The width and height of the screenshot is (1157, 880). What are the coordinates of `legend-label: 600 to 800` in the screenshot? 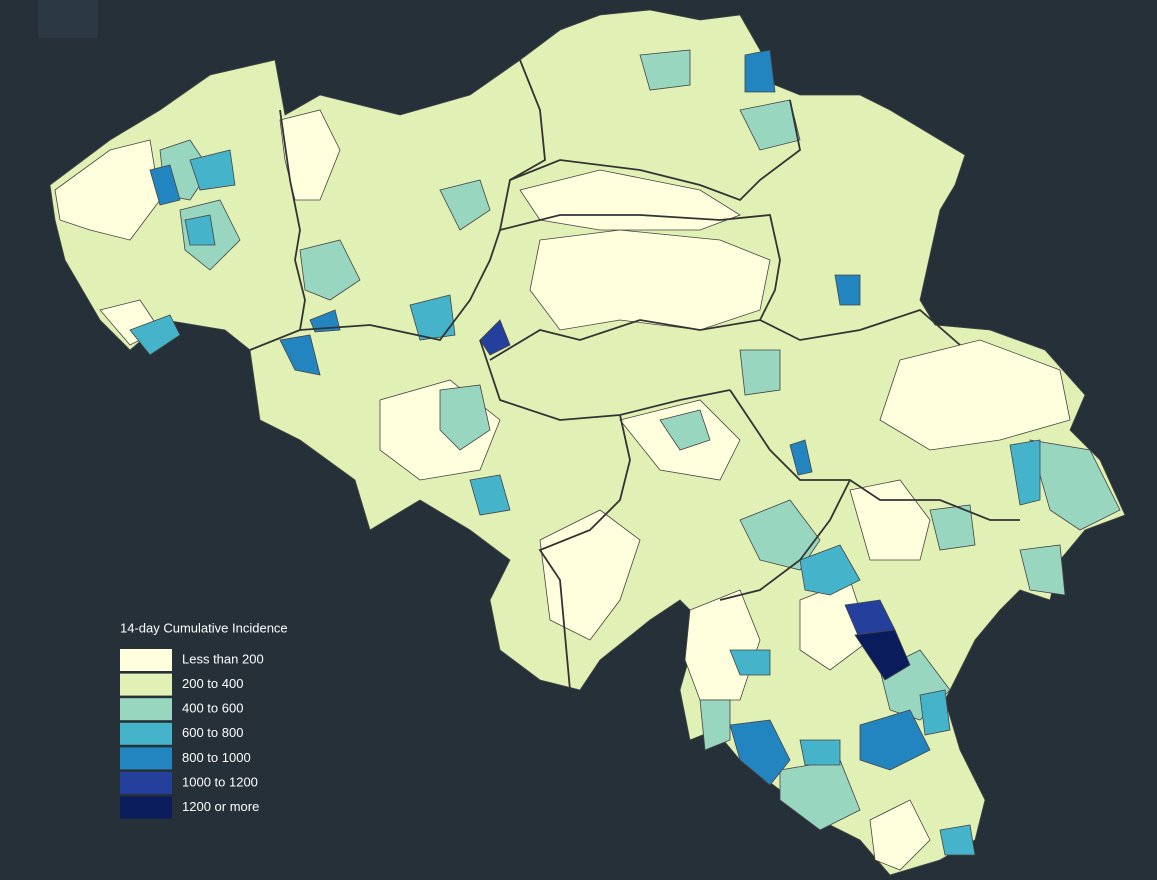 It's located at (212, 732).